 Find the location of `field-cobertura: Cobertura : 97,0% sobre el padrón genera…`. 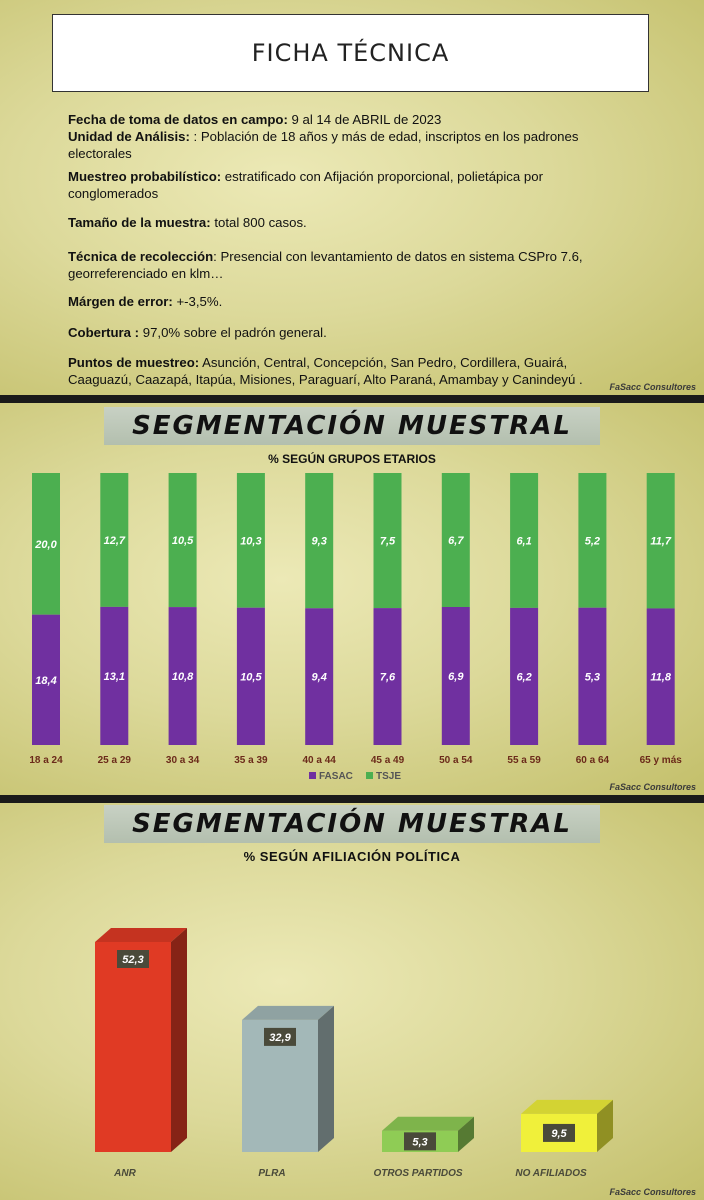

field-cobertura: Cobertura : 97,0% sobre el padrón genera… is located at coordinates (348, 332).